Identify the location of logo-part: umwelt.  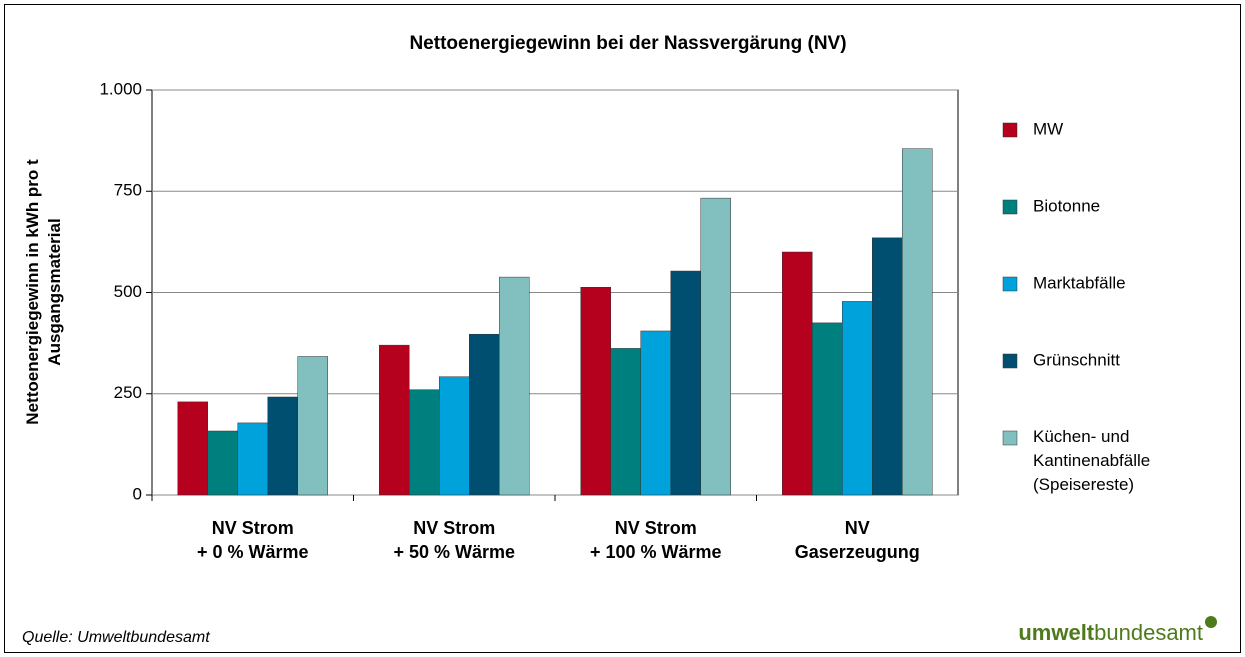
(1056, 632).